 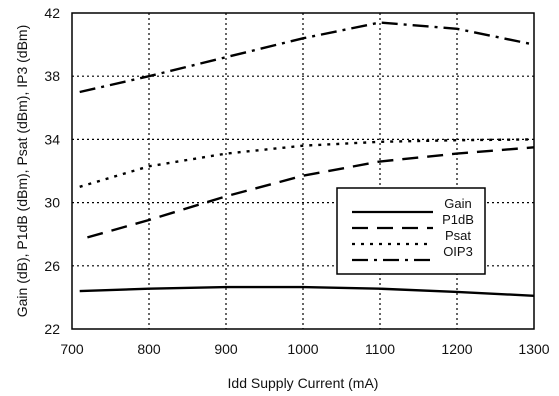 What do you see at coordinates (52, 266) in the screenshot?
I see `y-tick-label: 26` at bounding box center [52, 266].